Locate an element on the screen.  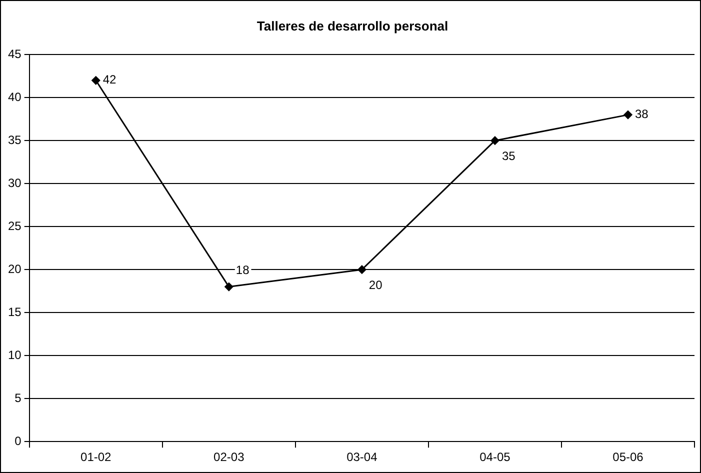
y-tick-label: 25 is located at coordinates (15, 225).